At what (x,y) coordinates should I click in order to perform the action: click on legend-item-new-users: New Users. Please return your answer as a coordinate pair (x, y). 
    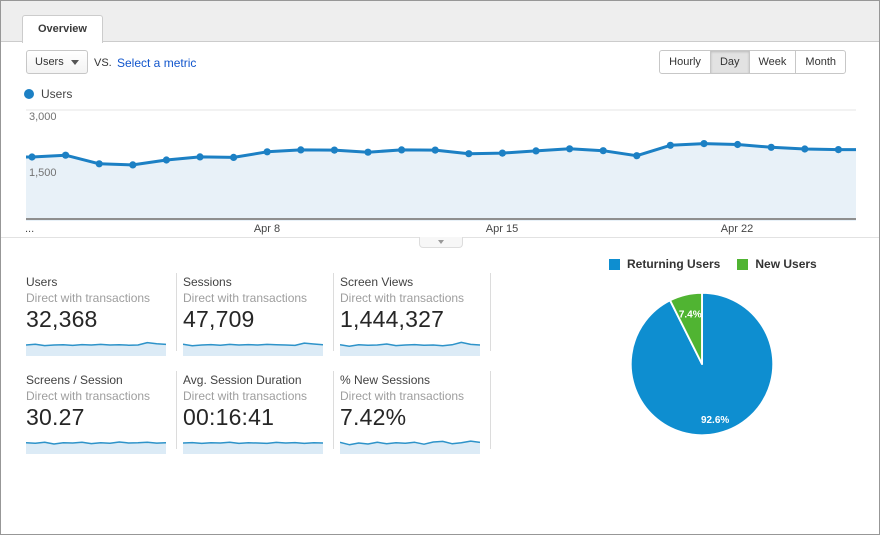
    Looking at the image, I should click on (777, 264).